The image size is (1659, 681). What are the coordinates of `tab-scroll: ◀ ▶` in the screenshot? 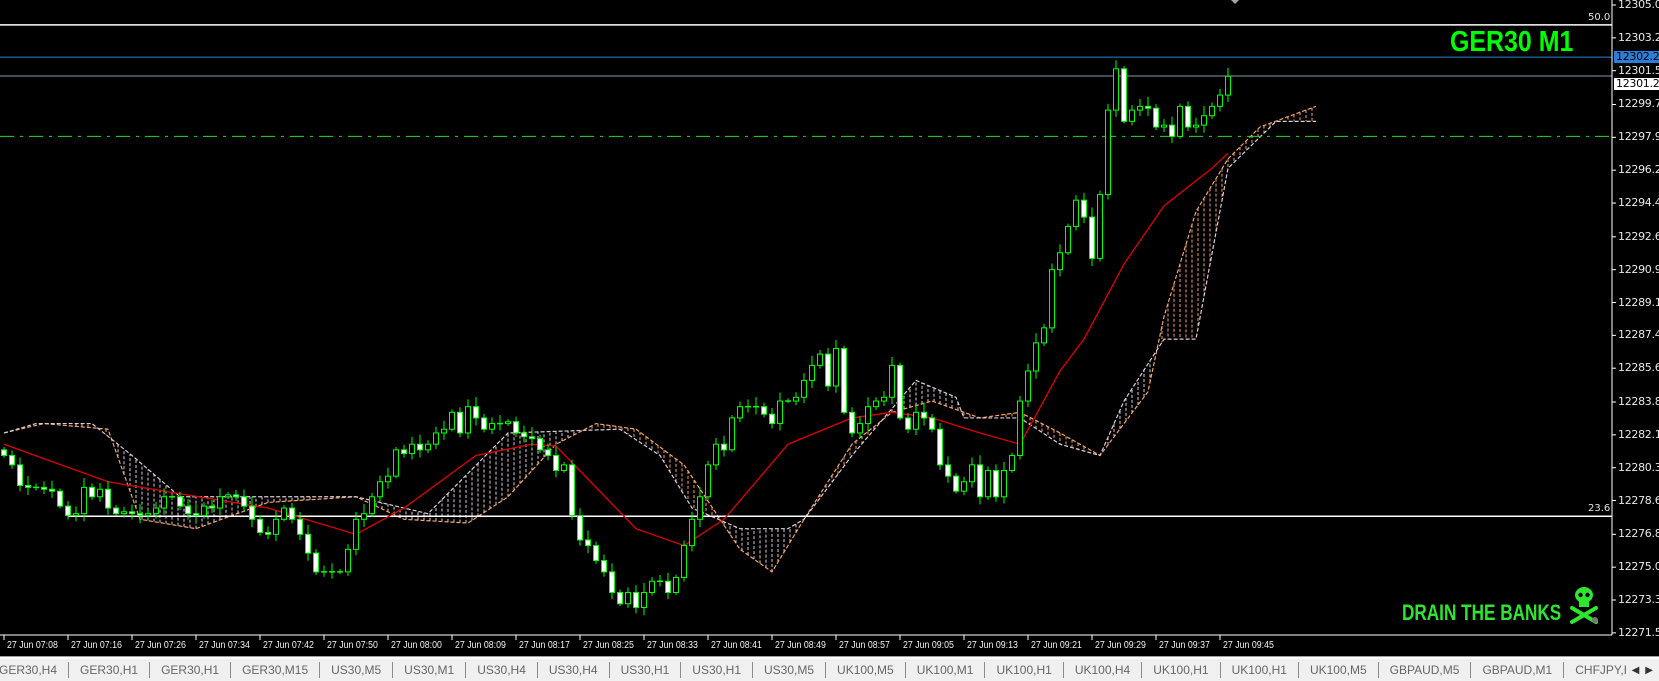 It's located at (1642, 670).